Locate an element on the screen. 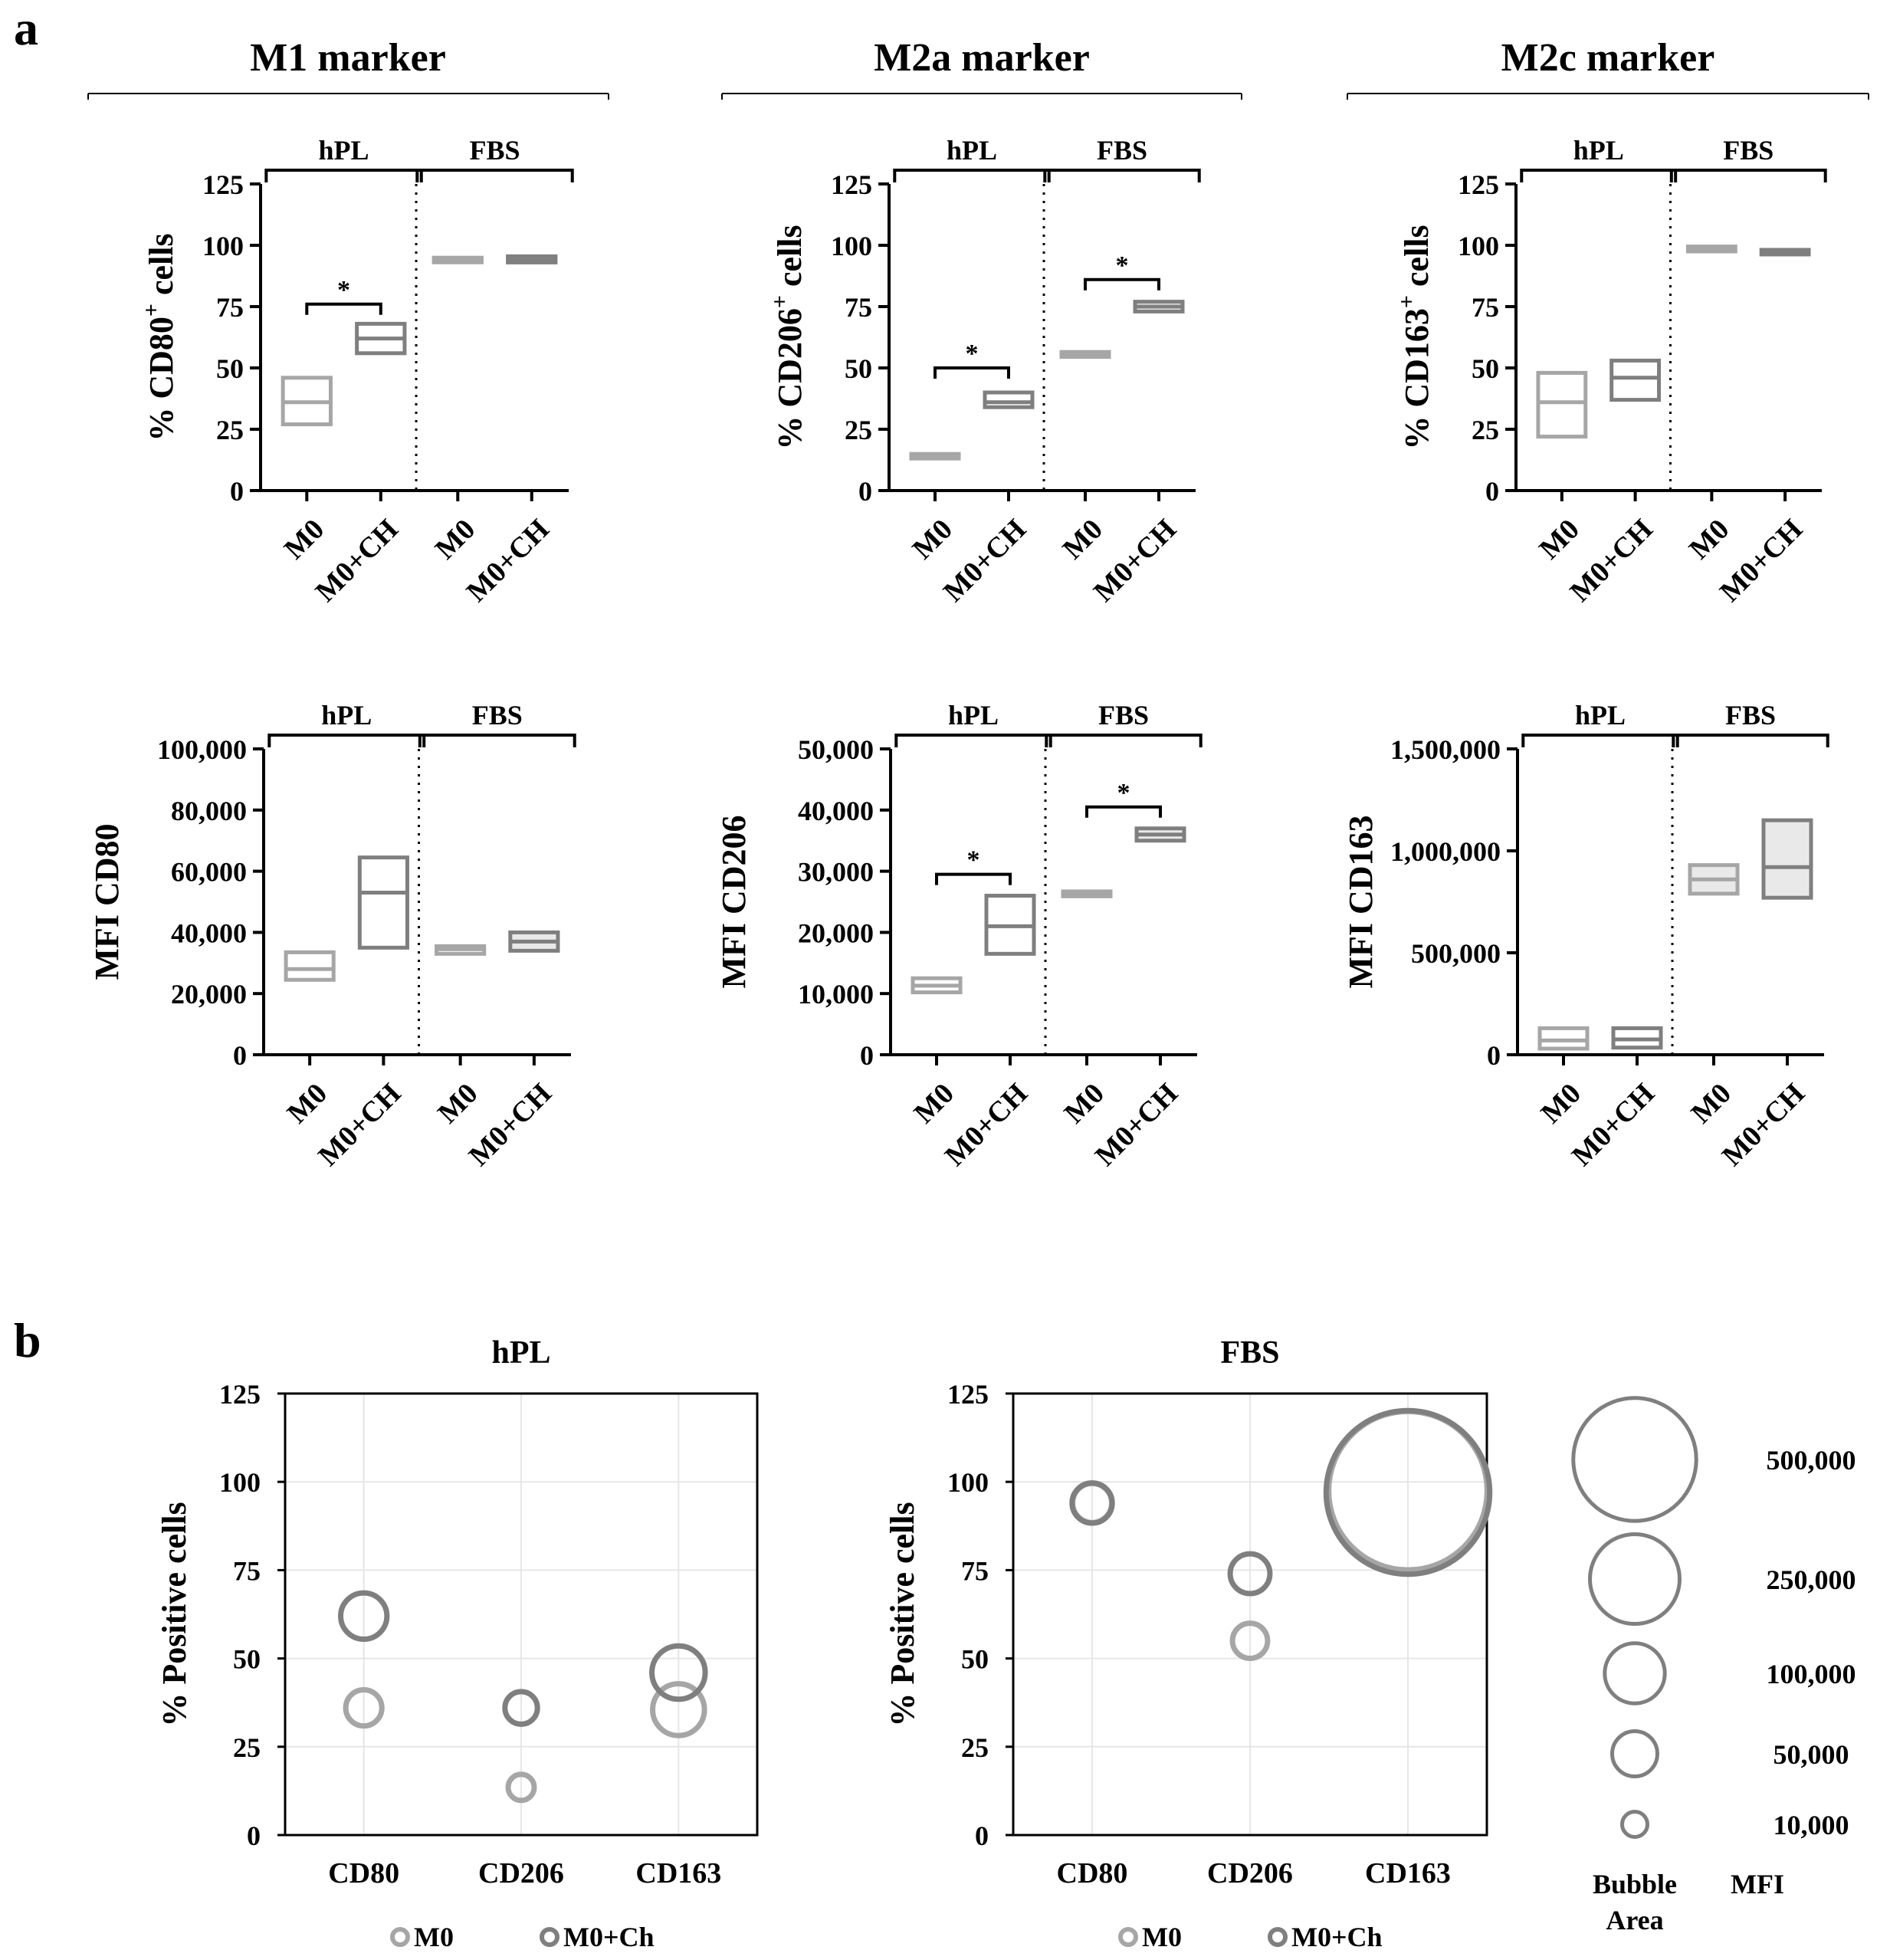 This screenshot has width=1890, height=1960. bubble-m0-ch-cd163 is located at coordinates (1408, 1492).